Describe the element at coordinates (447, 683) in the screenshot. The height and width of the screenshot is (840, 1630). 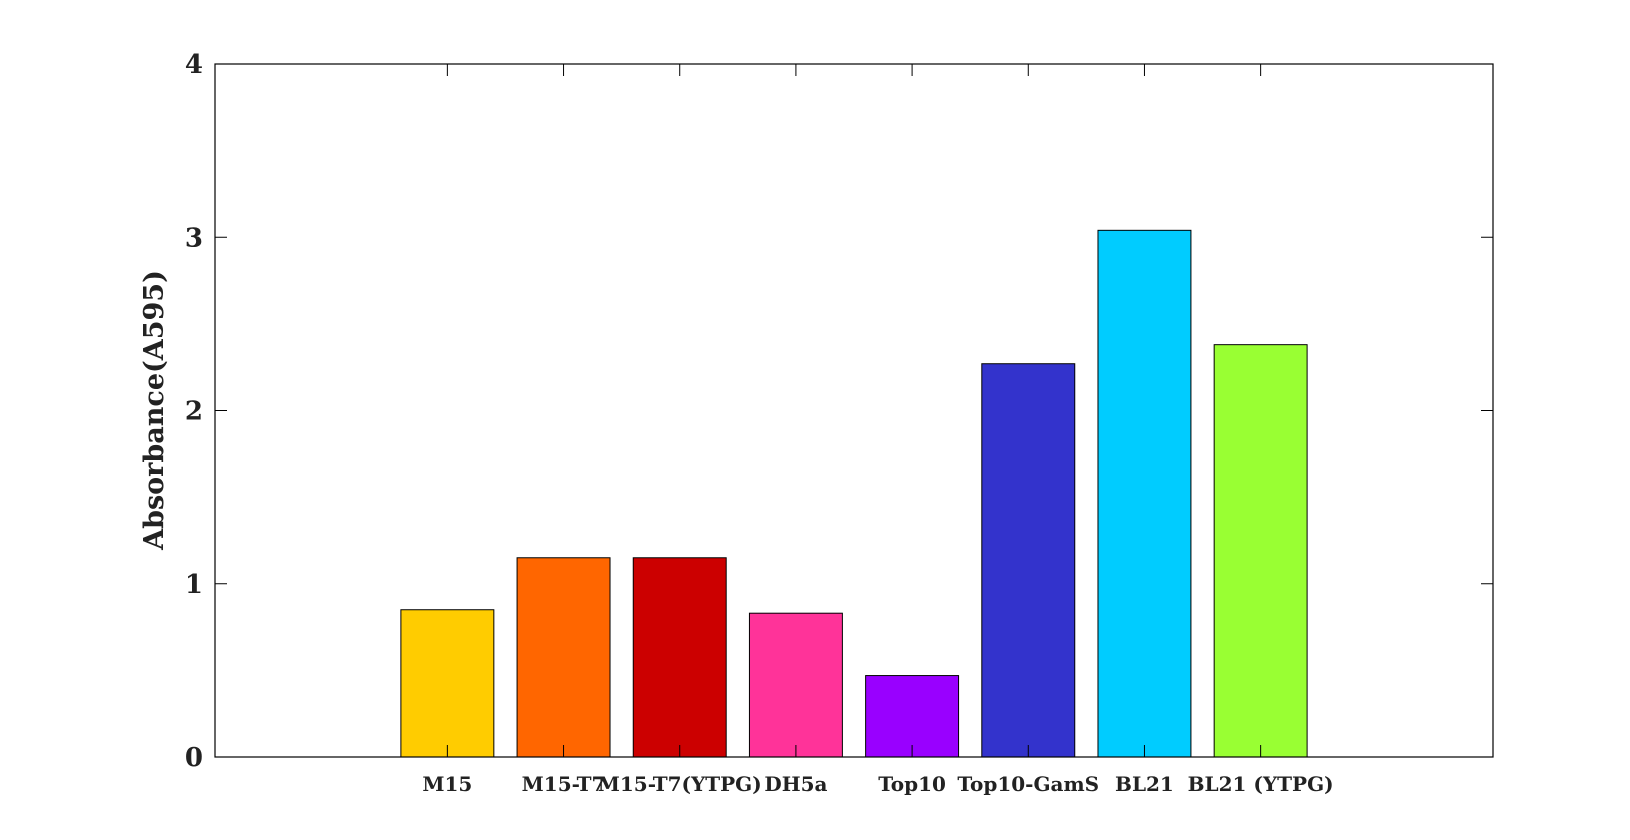
I see `bar-m15` at that location.